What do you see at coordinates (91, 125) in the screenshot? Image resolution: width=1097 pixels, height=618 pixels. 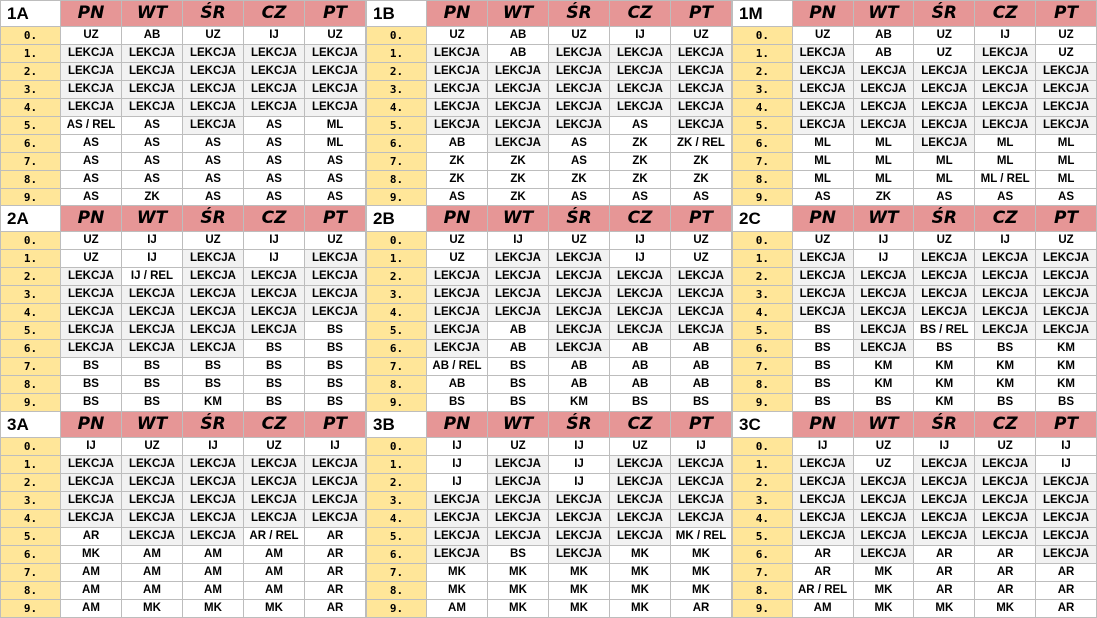 I see `schedule-cell: AS / REL` at bounding box center [91, 125].